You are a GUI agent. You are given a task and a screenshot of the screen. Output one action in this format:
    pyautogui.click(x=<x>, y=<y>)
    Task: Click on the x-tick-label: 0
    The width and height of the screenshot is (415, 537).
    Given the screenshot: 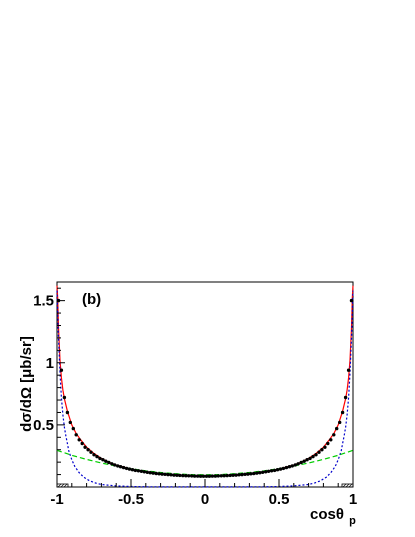 What is the action you would take?
    pyautogui.click(x=205, y=499)
    